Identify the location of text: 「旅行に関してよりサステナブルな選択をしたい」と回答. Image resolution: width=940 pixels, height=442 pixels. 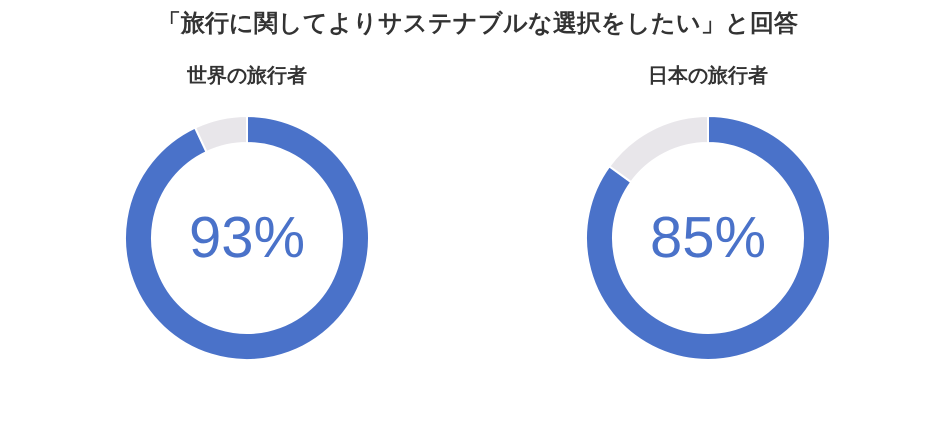
(477, 23).